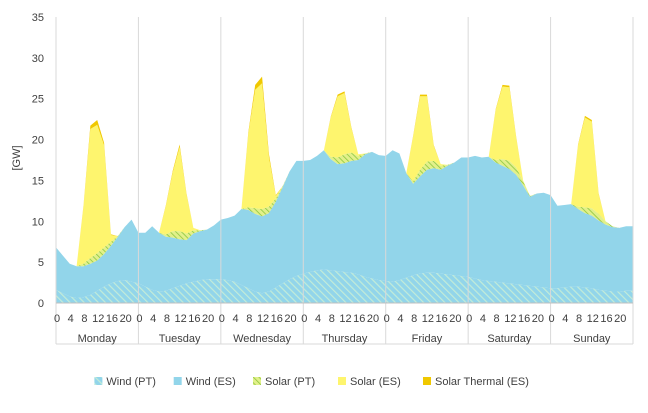  I want to click on y-tick-label: 15, so click(38, 181).